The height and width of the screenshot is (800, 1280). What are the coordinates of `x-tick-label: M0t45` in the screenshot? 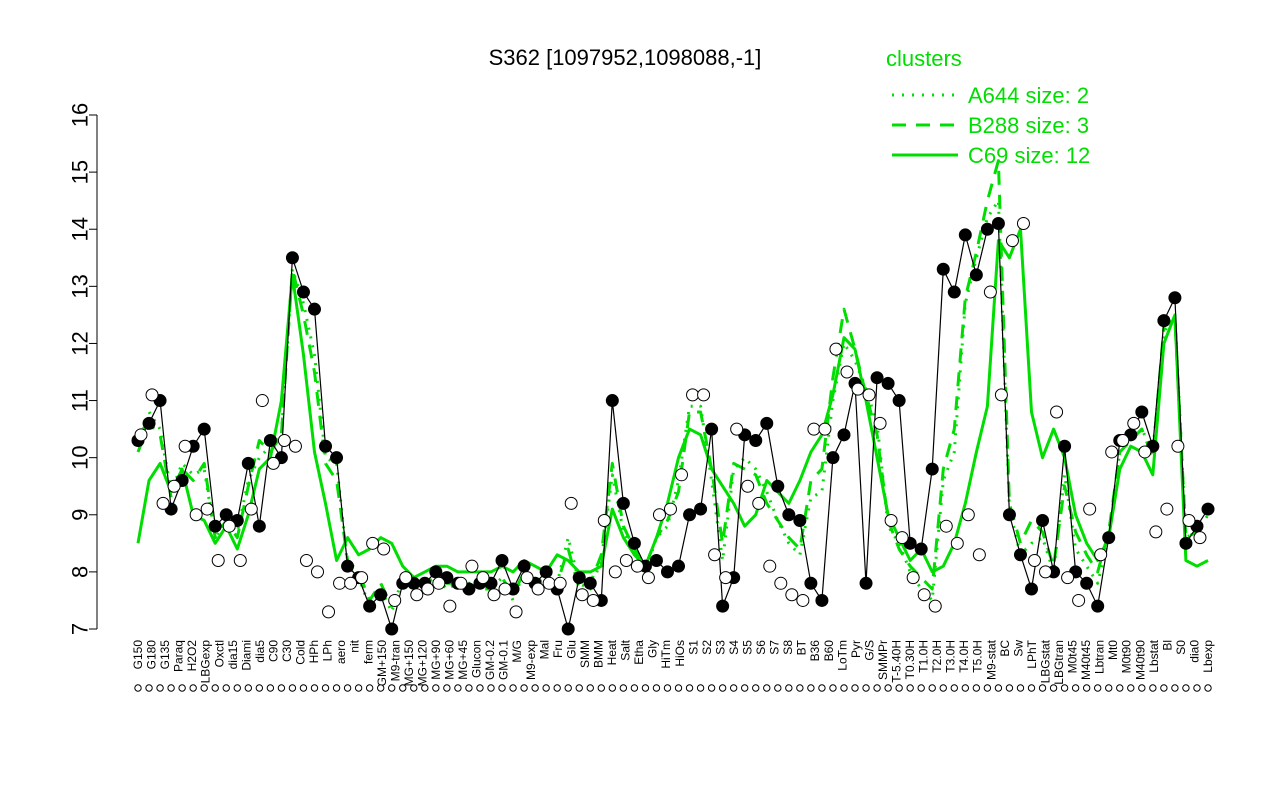 It's located at (1073, 657).